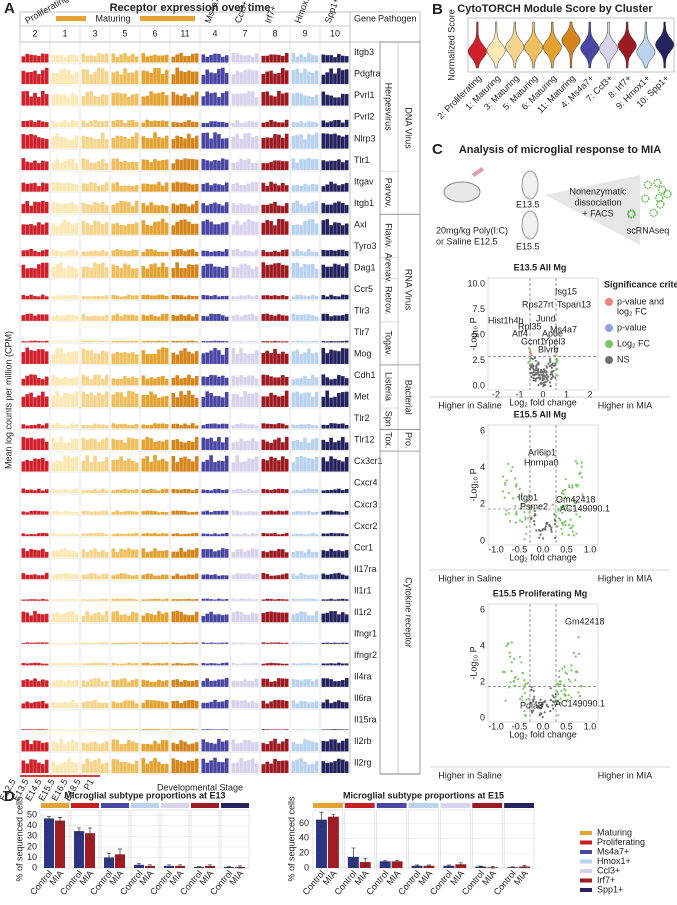 The width and height of the screenshot is (677, 905). What do you see at coordinates (150, 866) in the screenshot?
I see `error-bar` at bounding box center [150, 866].